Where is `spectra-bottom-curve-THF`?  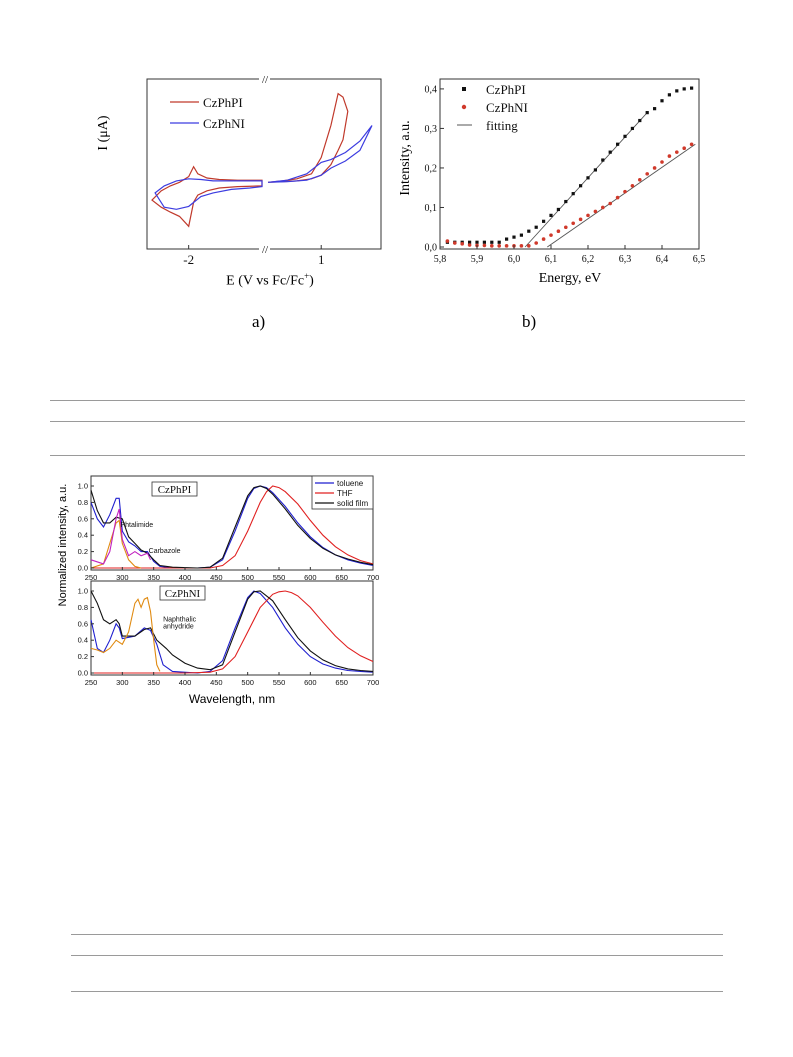 spectra-bottom-curve-THF is located at coordinates (232, 632).